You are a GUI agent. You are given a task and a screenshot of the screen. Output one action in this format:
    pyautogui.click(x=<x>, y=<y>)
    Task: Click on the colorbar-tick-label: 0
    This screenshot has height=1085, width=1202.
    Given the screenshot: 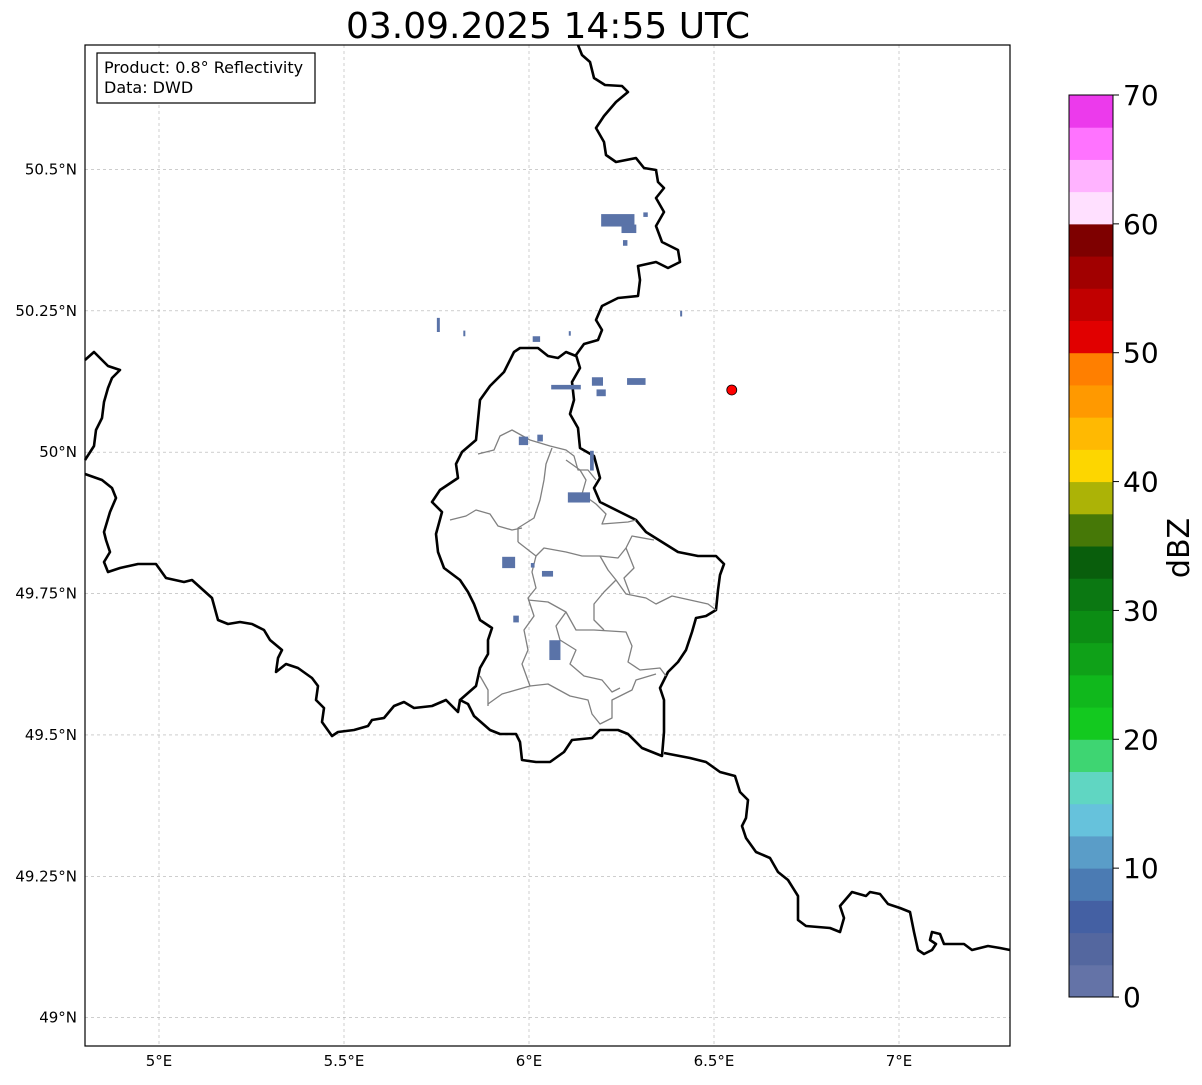 What is the action you would take?
    pyautogui.click(x=1132, y=997)
    